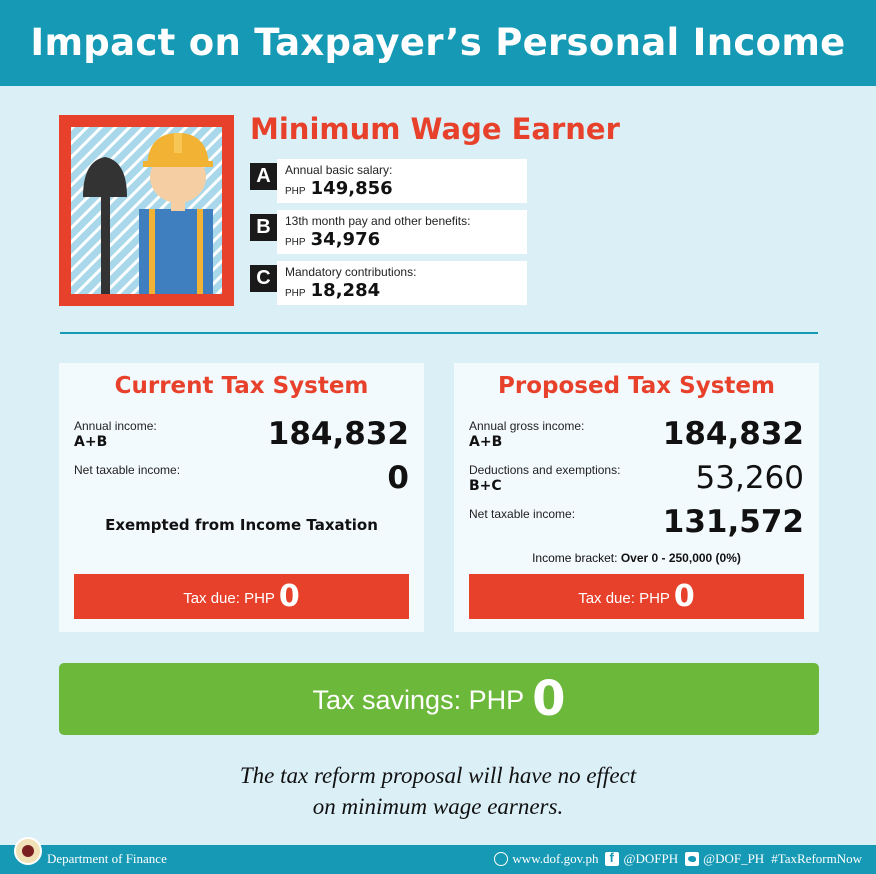 Image resolution: width=876 pixels, height=874 pixels. Describe the element at coordinates (636, 481) in the screenshot. I see `proposed-row-deductions: Deductions and exemptions: B+C 53,260` at that location.